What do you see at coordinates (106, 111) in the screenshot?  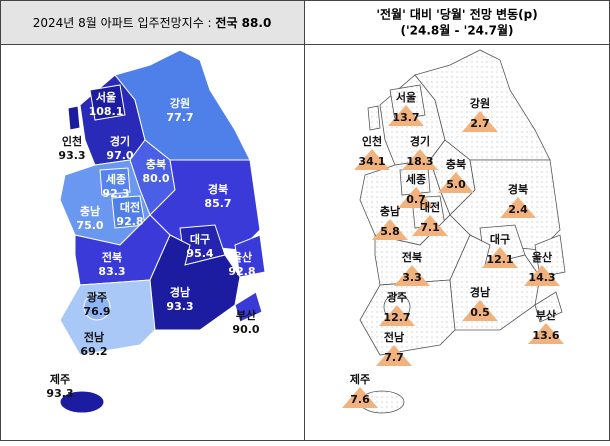 I see `region-value: 108.1` at bounding box center [106, 111].